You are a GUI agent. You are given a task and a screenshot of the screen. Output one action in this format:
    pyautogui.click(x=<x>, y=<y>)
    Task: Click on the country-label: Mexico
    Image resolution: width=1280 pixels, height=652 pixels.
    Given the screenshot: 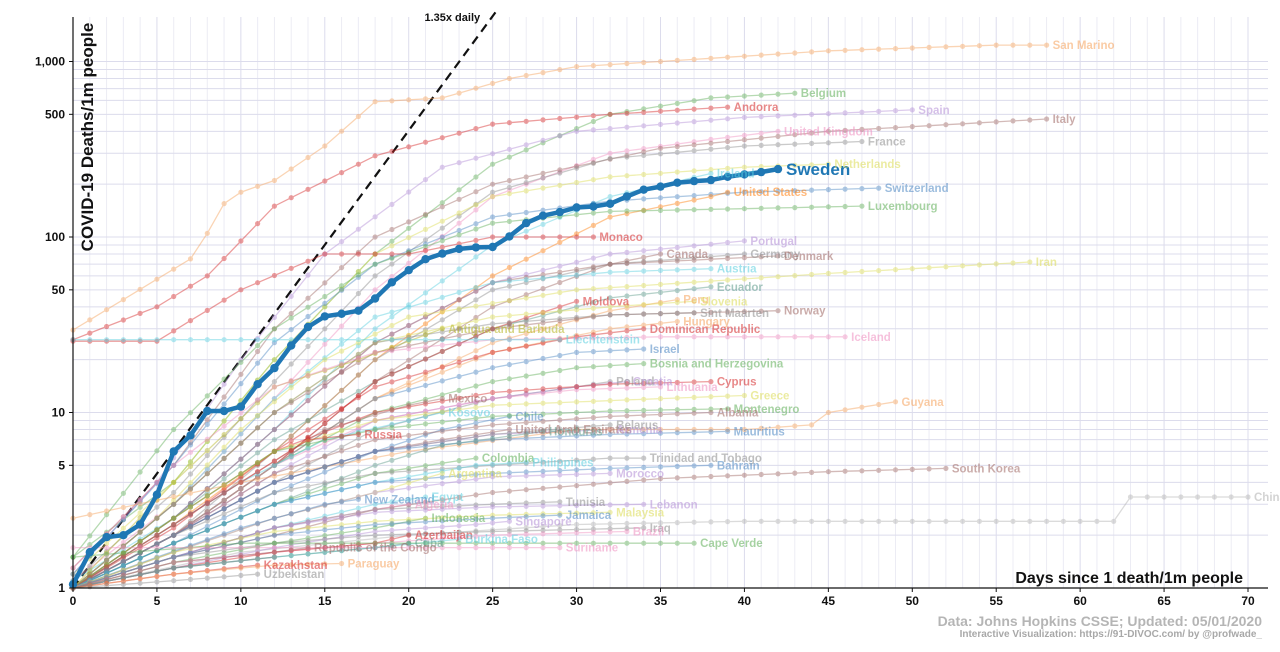 What is the action you would take?
    pyautogui.click(x=467, y=400)
    